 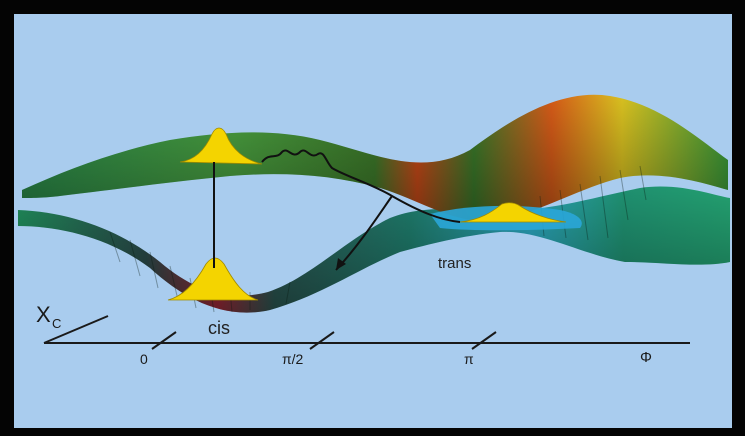 I want to click on trans-wavepacket, so click(x=513, y=212).